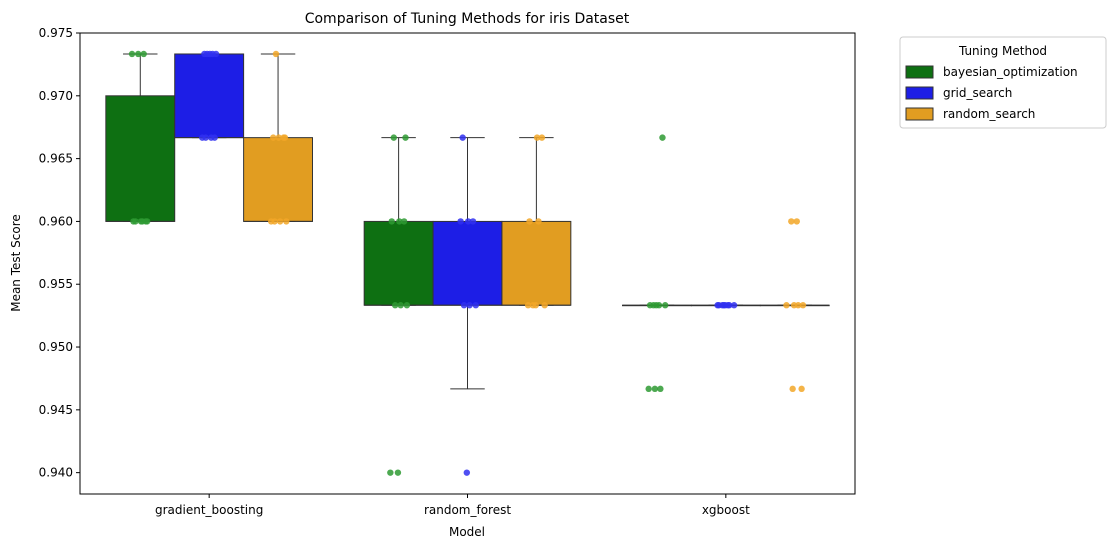 The height and width of the screenshot is (547, 1115). Describe the element at coordinates (56, 473) in the screenshot. I see `y-tick-label: 0.940` at that location.